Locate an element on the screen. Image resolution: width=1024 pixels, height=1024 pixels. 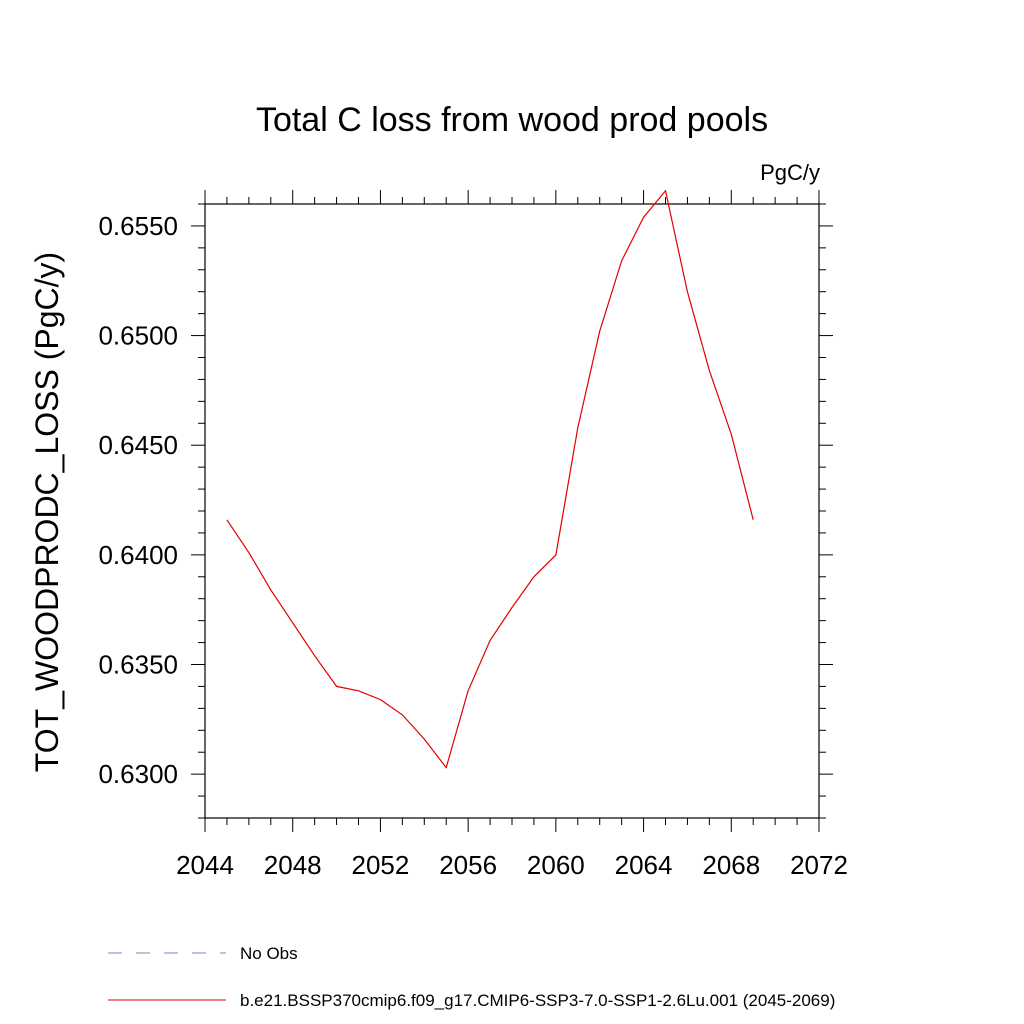
x-tick-label: 2072 is located at coordinates (819, 865).